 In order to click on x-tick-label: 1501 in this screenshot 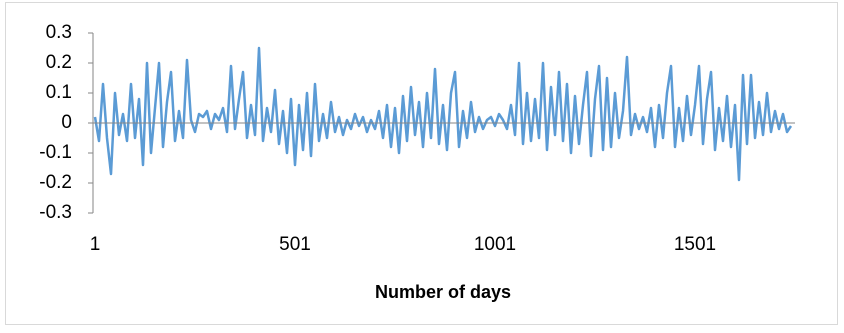, I will do `click(695, 244)`.